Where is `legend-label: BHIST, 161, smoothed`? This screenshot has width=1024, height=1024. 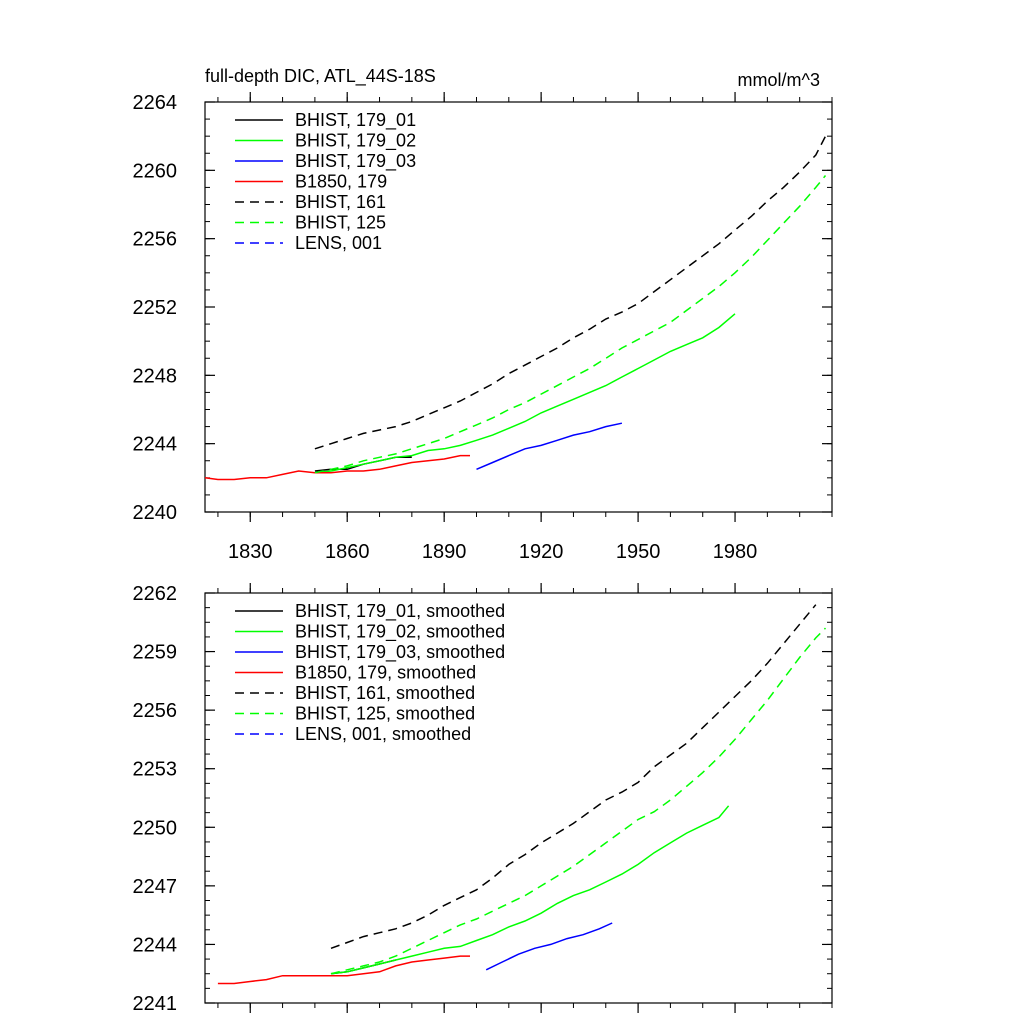
legend-label: BHIST, 161, smoothed is located at coordinates (385, 693).